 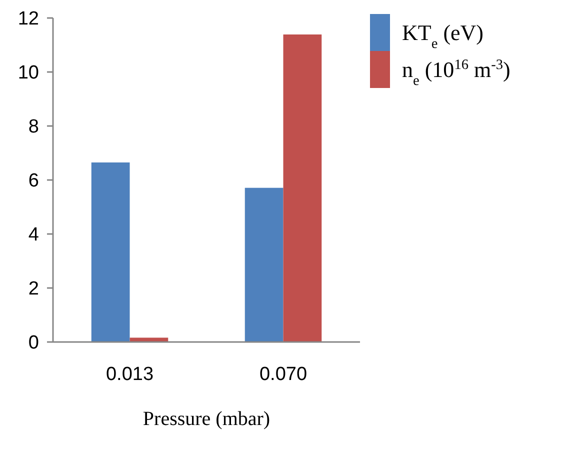 I want to click on legend-label: n$_{e}$ (10$^{16}$ m$^{-3}$), so click(x=456, y=73).